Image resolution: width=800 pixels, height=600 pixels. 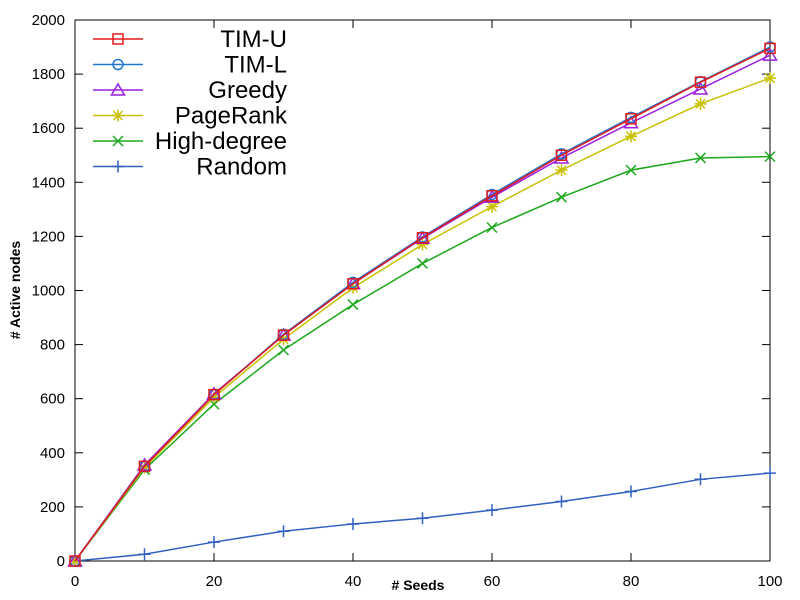 I want to click on x-tick-label: 100, so click(x=769, y=581).